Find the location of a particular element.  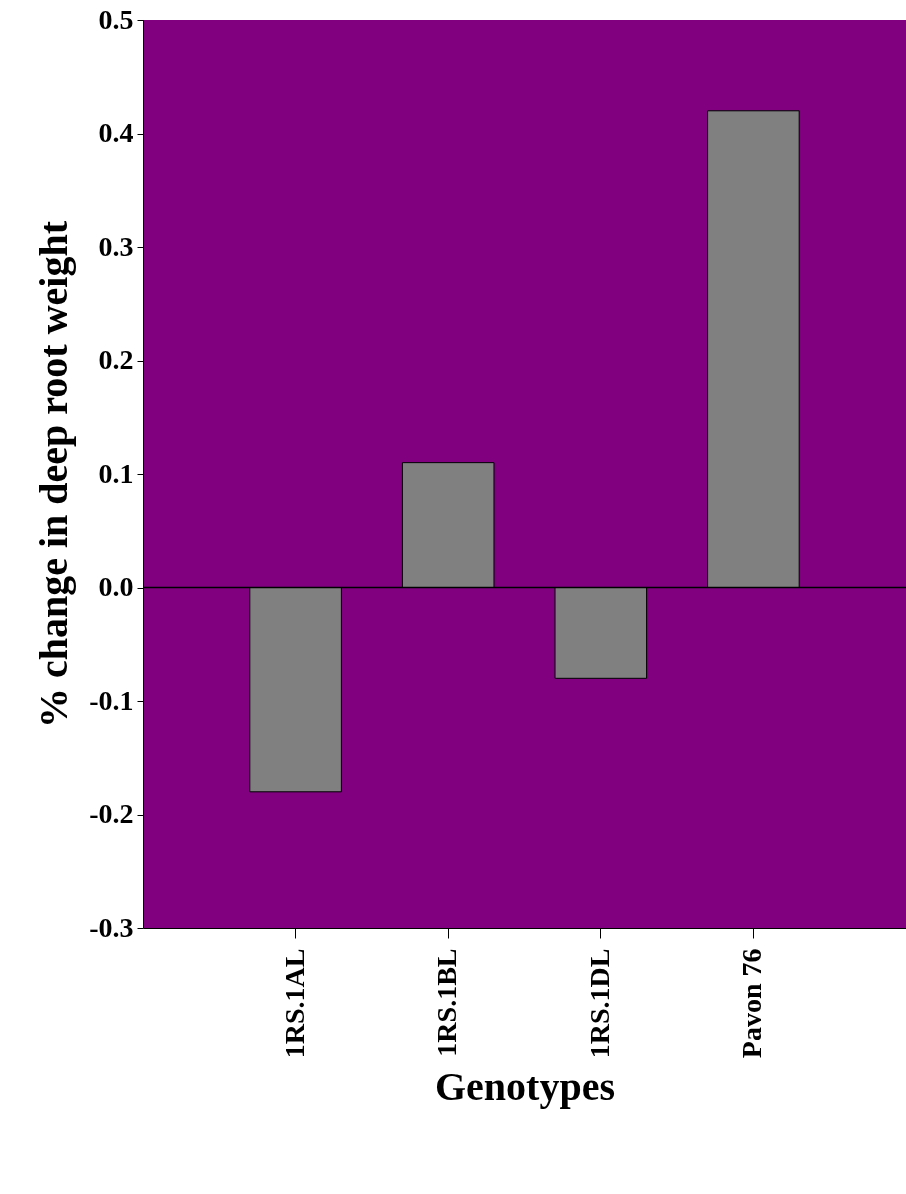

y-tick-label: 0.2 is located at coordinates (116, 359).